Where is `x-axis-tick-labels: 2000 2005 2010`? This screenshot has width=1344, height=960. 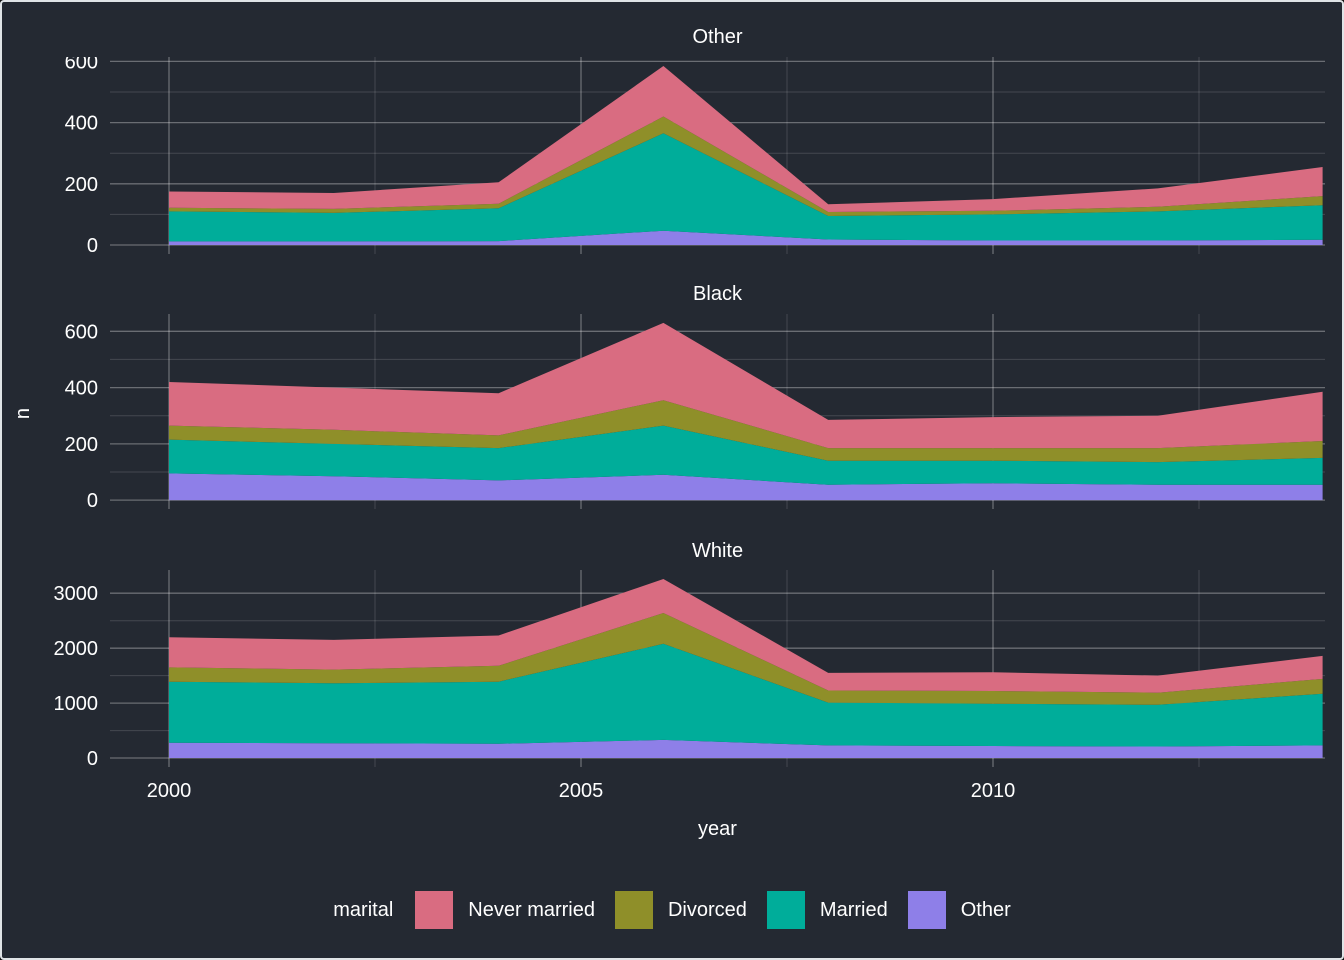
x-axis-tick-labels: 2000 2005 2010 is located at coordinates (672, 793).